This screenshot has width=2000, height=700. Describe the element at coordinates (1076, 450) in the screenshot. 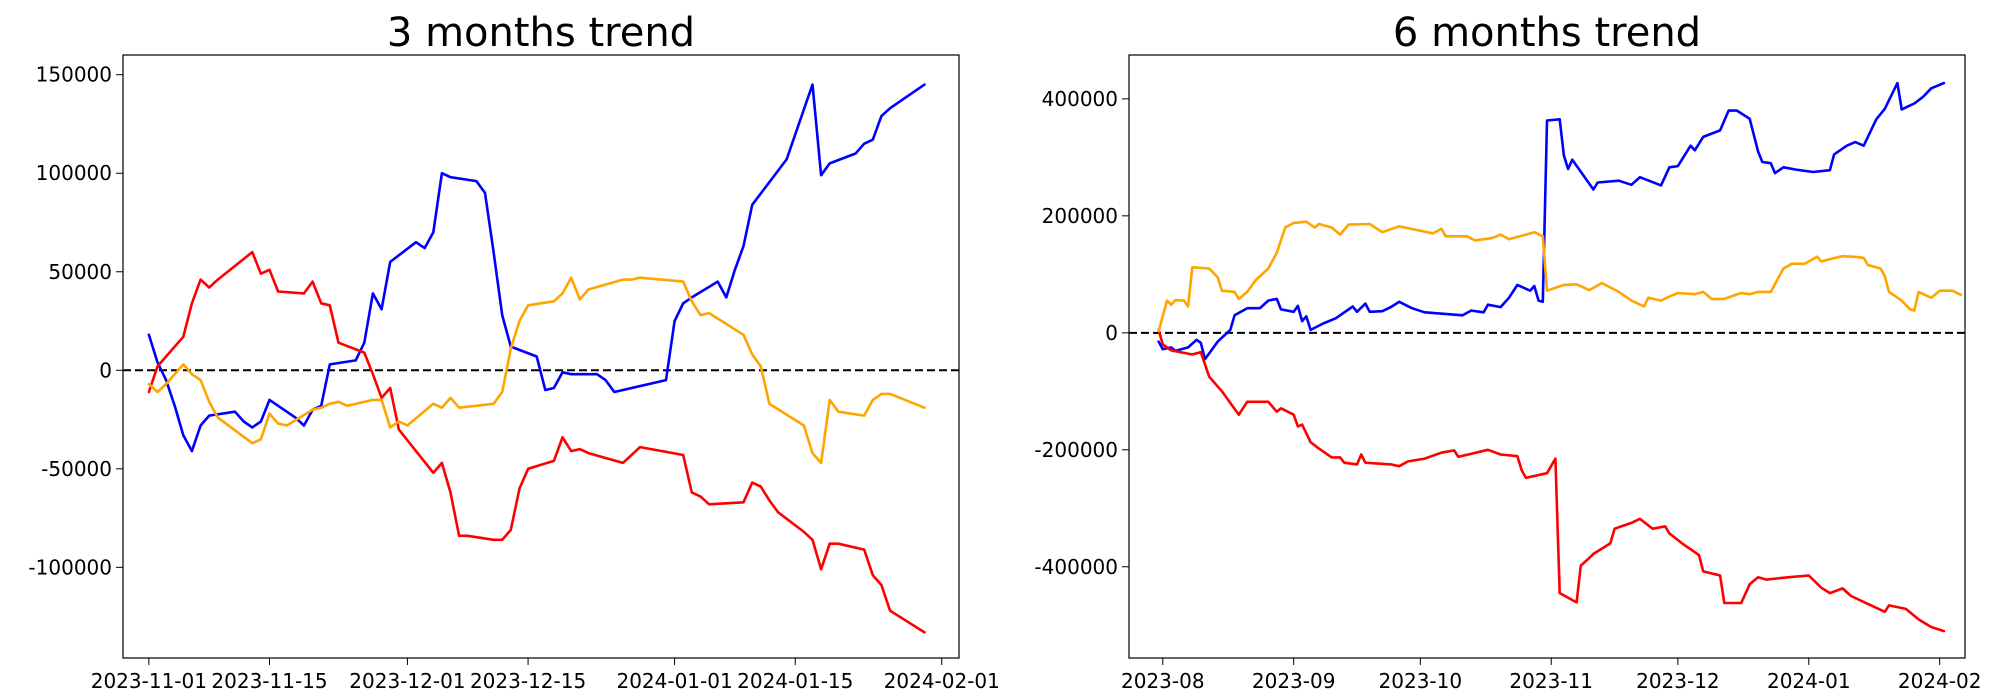

I see `y-tick-label: -200000` at that location.